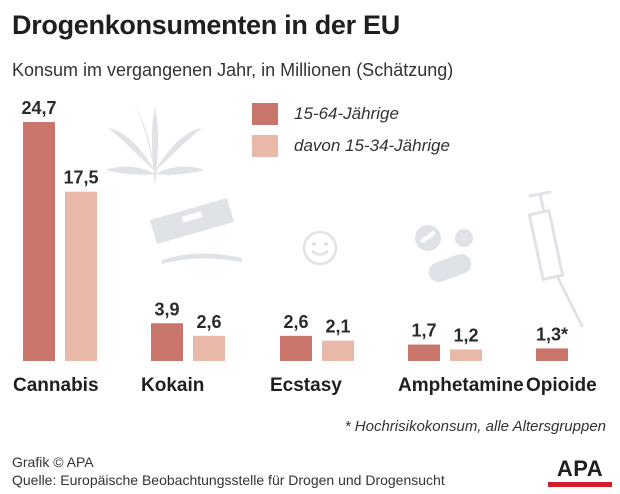 This screenshot has width=620, height=494. I want to click on legend-swatch-light, so click(265, 146).